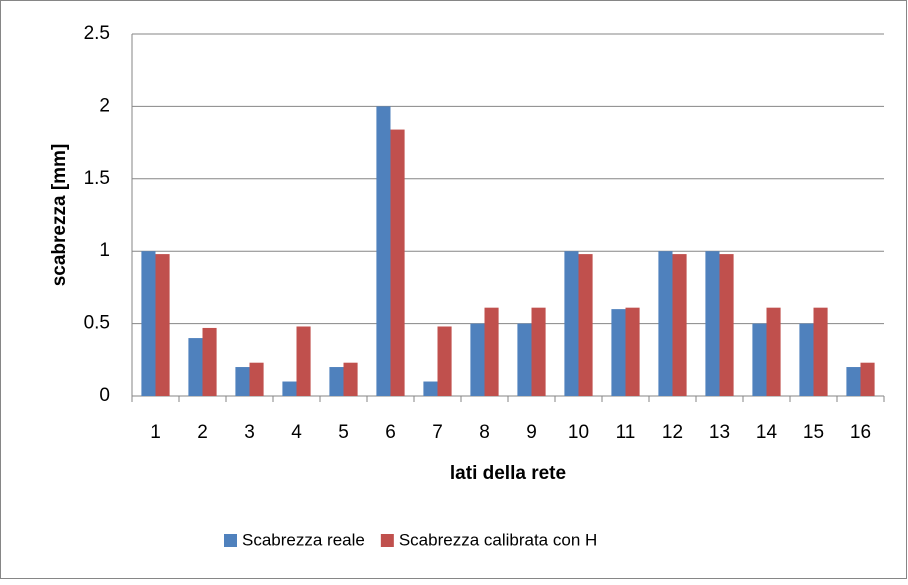  I want to click on y-tick-label: 1, so click(104, 250).